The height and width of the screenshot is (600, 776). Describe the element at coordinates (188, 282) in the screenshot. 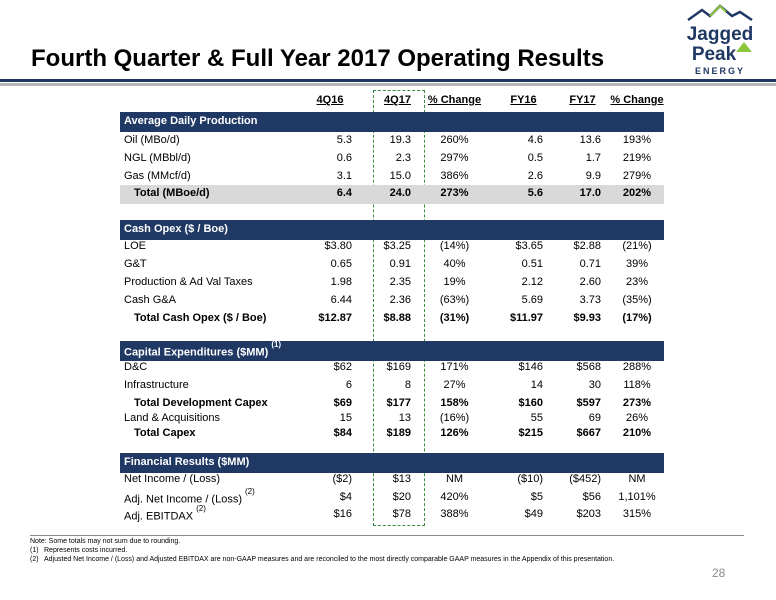

I see `row-label: Production & Ad Val Taxes` at that location.